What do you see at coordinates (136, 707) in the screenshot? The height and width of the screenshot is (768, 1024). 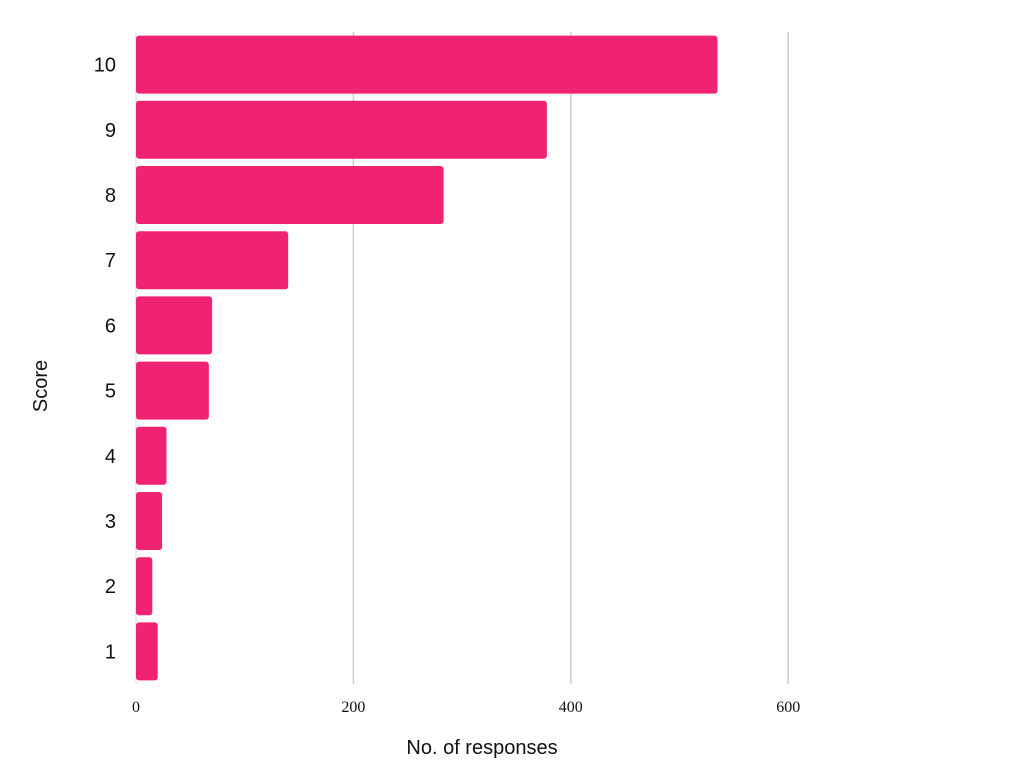 I see `x-tick-label-0: 0` at bounding box center [136, 707].